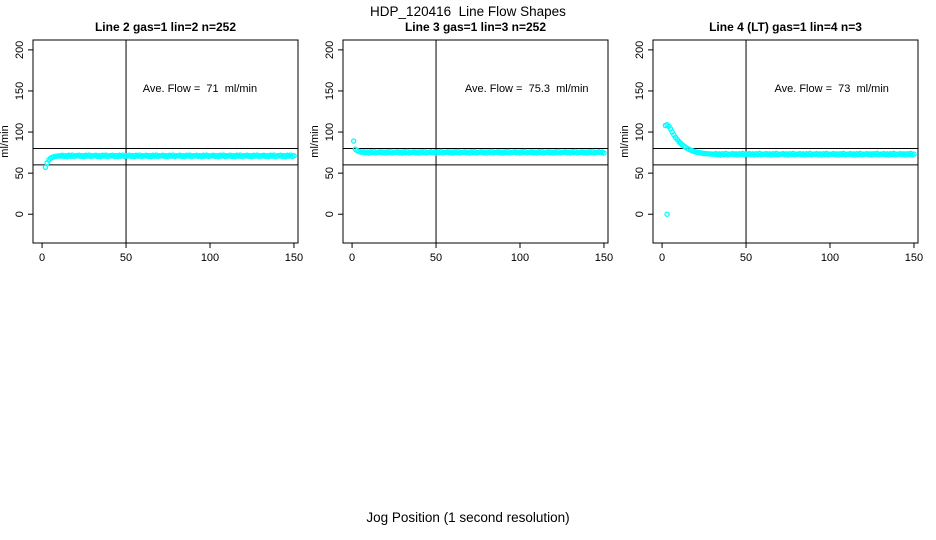 This screenshot has height=540, width=936. What do you see at coordinates (785, 27) in the screenshot?
I see `panel-title: Line 4 (LT) gas=1 lin=4 n=3` at bounding box center [785, 27].